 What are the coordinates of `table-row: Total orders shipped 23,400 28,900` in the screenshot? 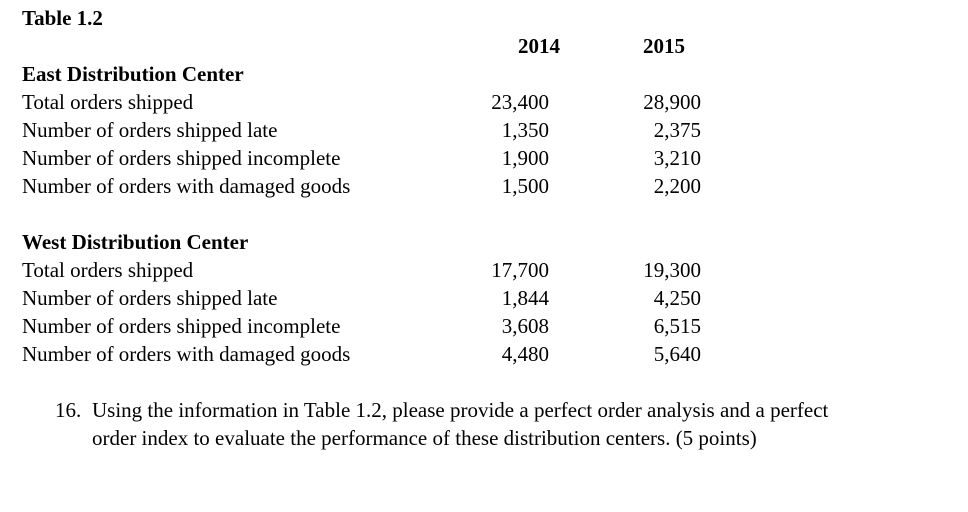 It's located at (361, 102).